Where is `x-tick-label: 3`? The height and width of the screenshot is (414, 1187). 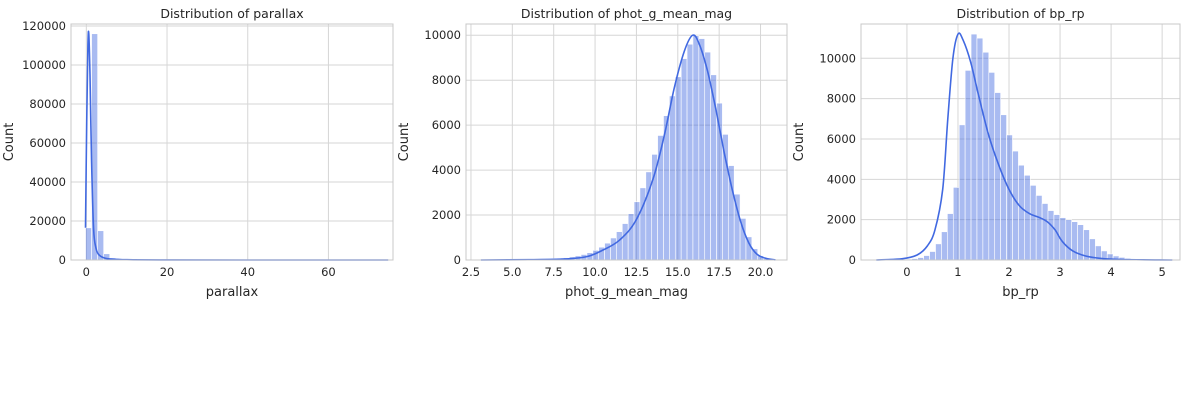
x-tick-label: 3 is located at coordinates (1059, 272).